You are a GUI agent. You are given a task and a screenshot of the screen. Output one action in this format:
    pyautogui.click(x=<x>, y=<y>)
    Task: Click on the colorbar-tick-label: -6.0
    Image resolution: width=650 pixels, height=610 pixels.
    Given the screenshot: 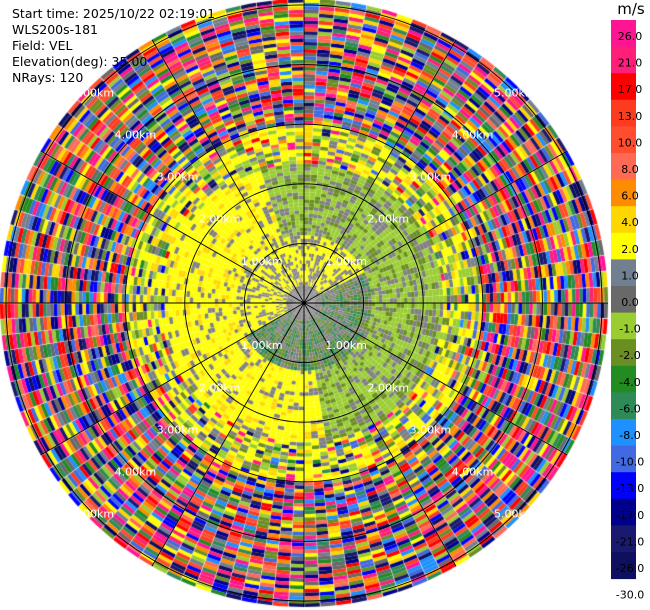 What is the action you would take?
    pyautogui.click(x=629, y=408)
    